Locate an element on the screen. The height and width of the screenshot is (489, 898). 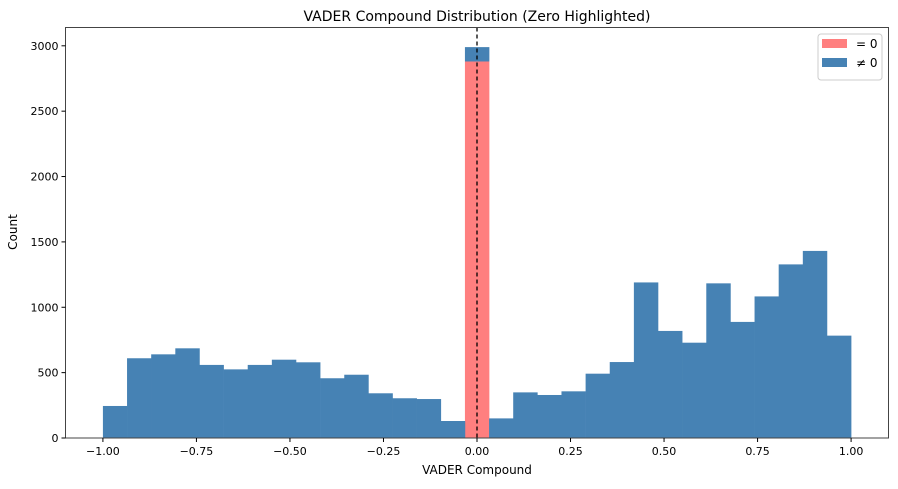
x-tick-label: 0.75 is located at coordinates (757, 451).